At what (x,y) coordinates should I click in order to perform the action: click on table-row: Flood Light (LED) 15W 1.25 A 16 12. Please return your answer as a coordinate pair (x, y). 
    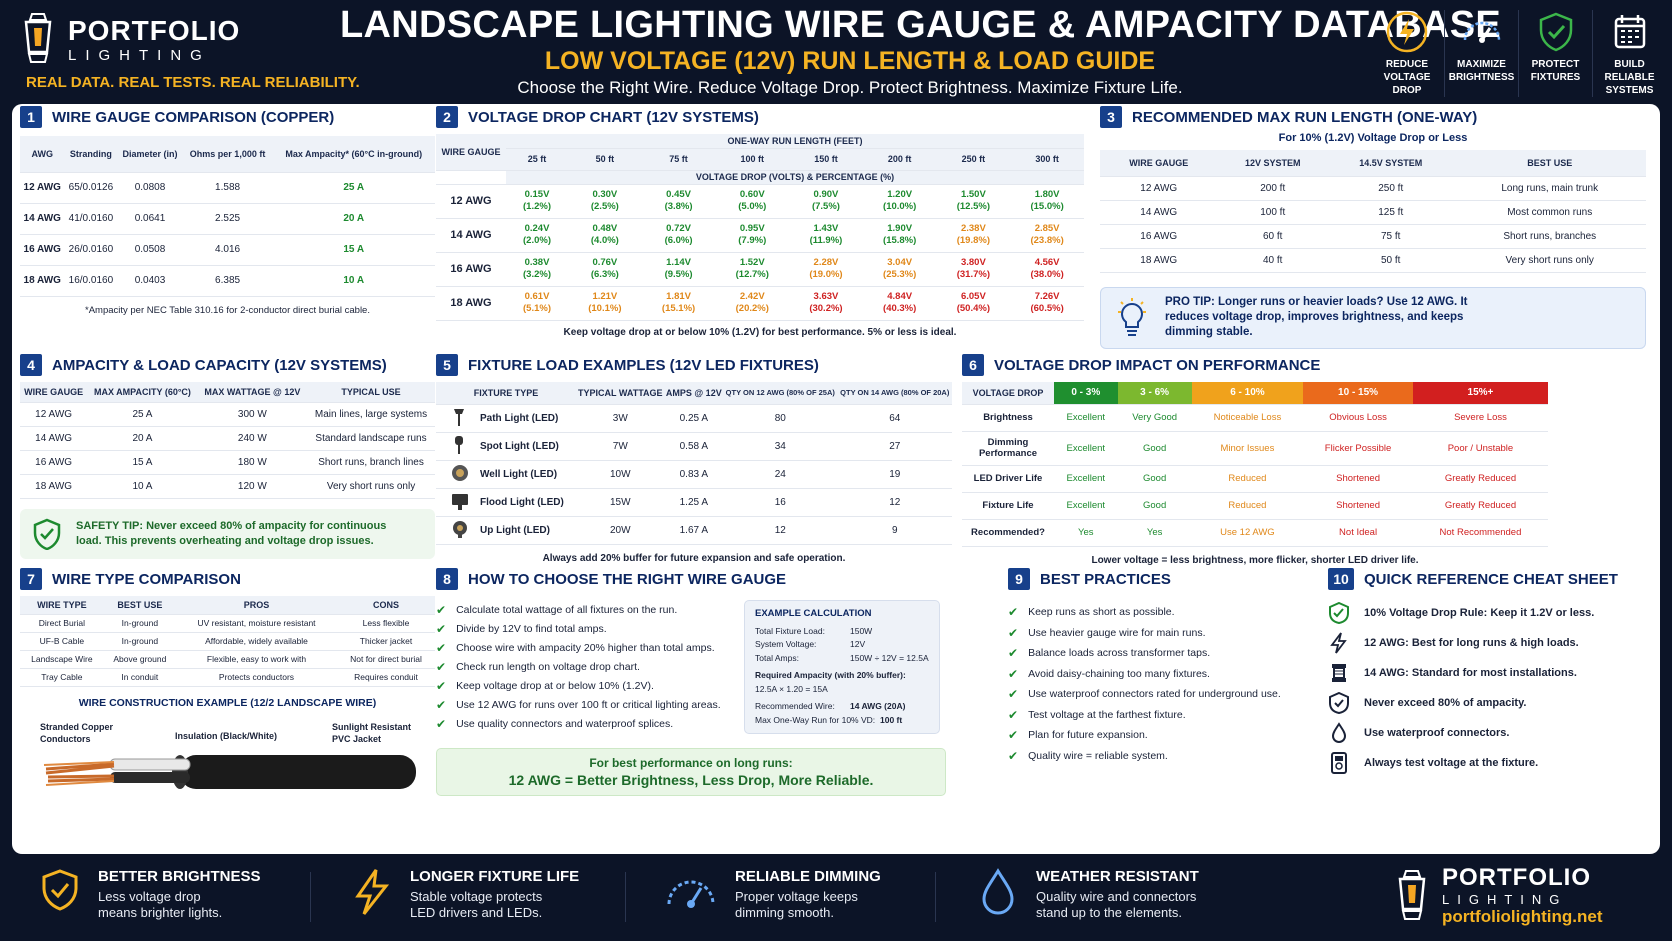
    Looking at the image, I should click on (694, 502).